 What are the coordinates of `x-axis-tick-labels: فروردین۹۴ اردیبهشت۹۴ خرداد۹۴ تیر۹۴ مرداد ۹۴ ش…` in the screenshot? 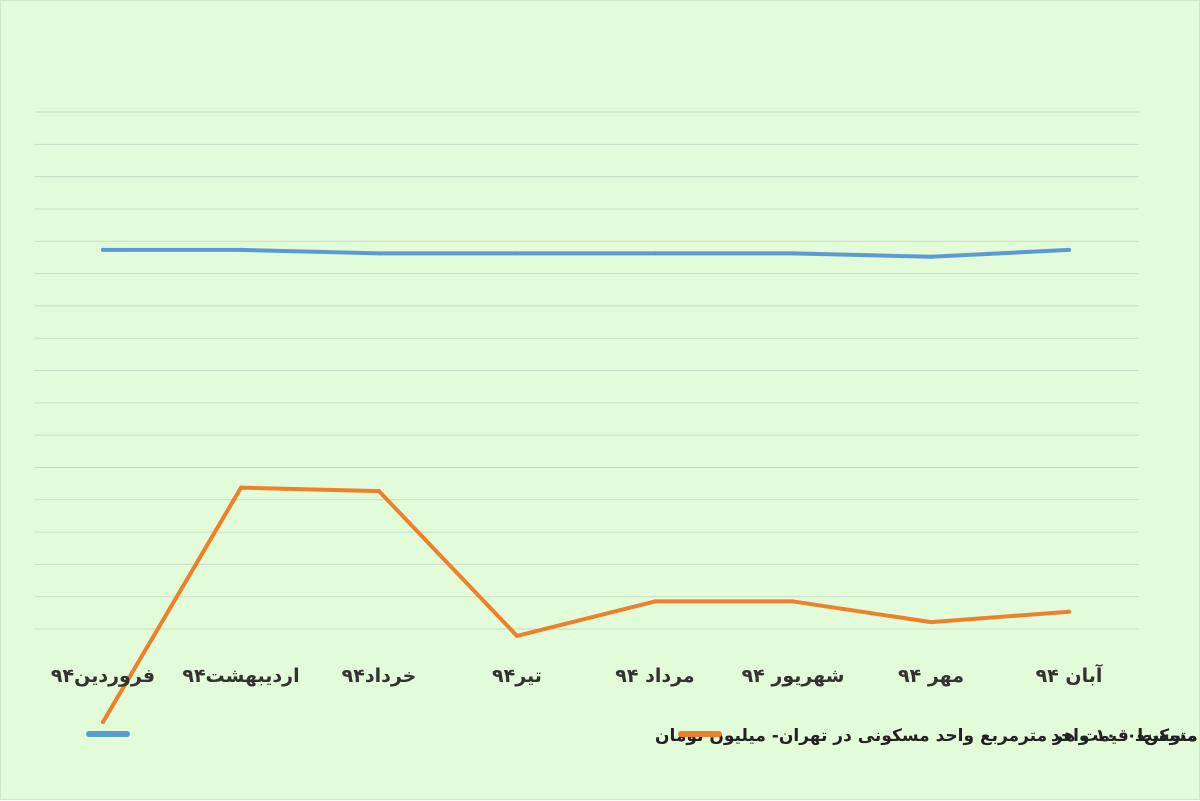 It's located at (577, 675).